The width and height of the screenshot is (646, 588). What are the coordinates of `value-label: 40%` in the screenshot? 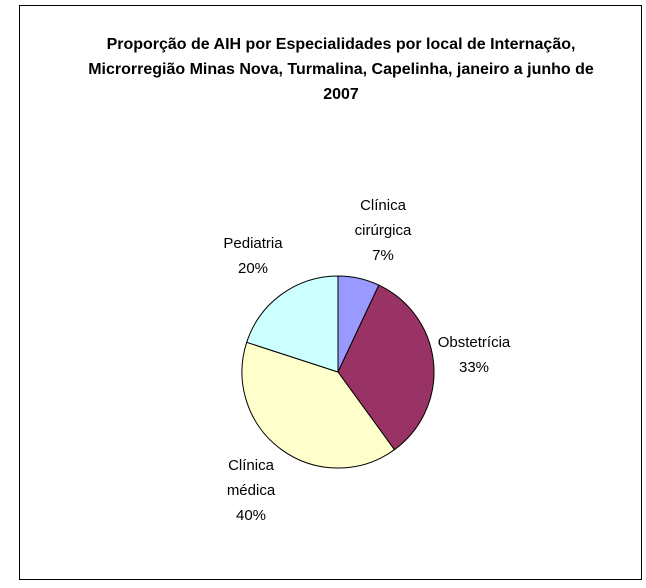 It's located at (251, 515).